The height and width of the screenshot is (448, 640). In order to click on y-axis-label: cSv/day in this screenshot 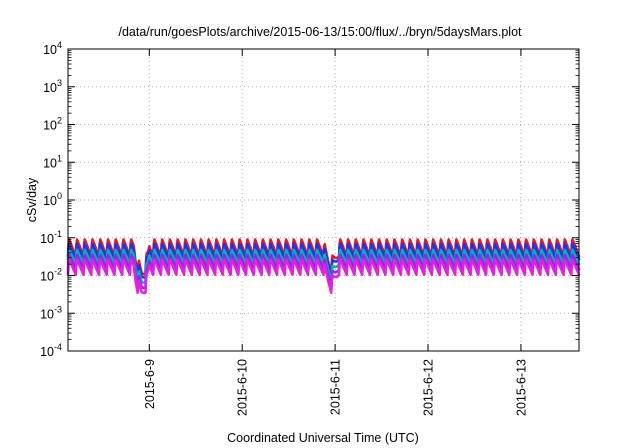, I will do `click(32, 199)`.